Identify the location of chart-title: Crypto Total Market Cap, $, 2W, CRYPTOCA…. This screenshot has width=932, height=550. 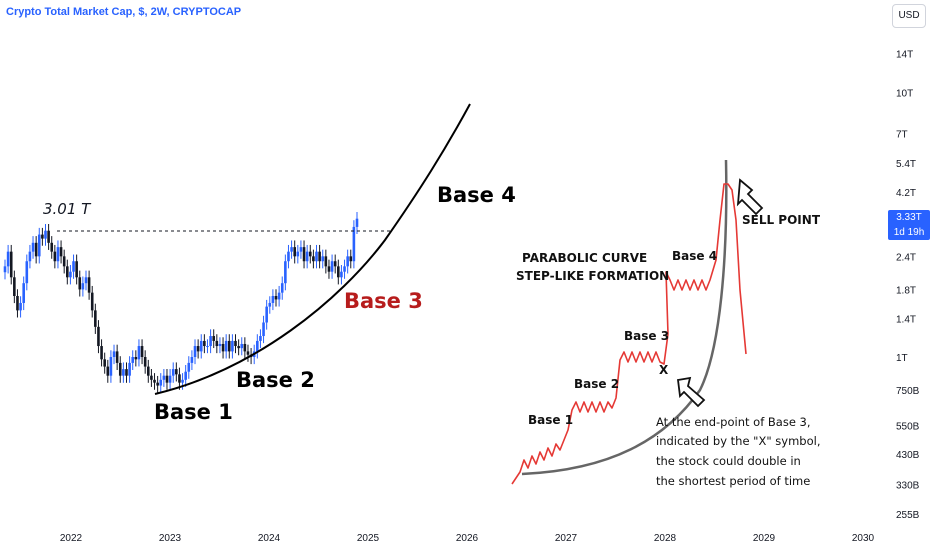
(124, 12).